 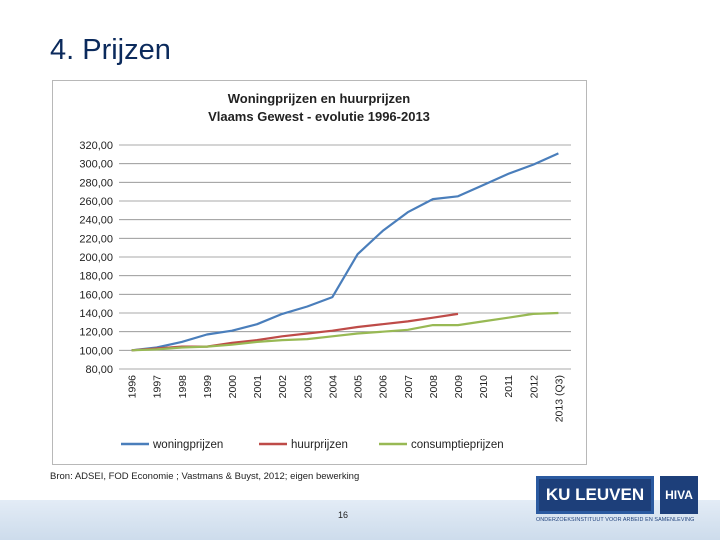 What do you see at coordinates (459, 387) in the screenshot?
I see `x-tick-label: 2009` at bounding box center [459, 387].